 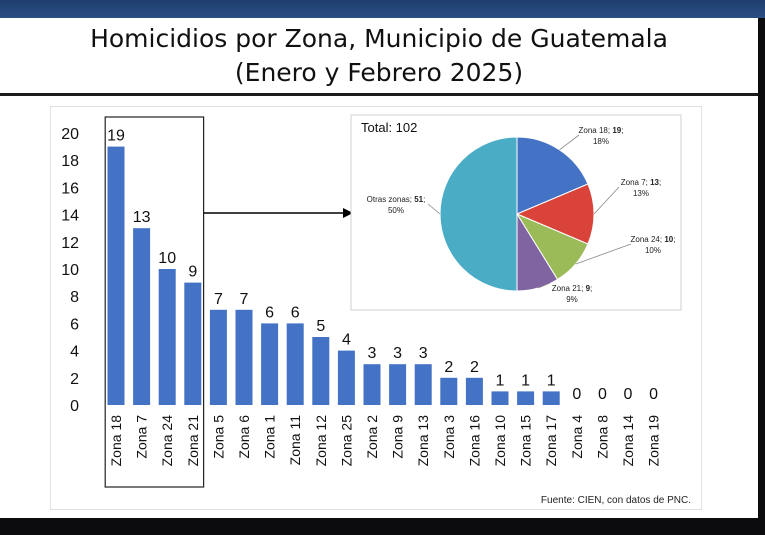 I want to click on y-tick-label: 12, so click(x=70, y=243).